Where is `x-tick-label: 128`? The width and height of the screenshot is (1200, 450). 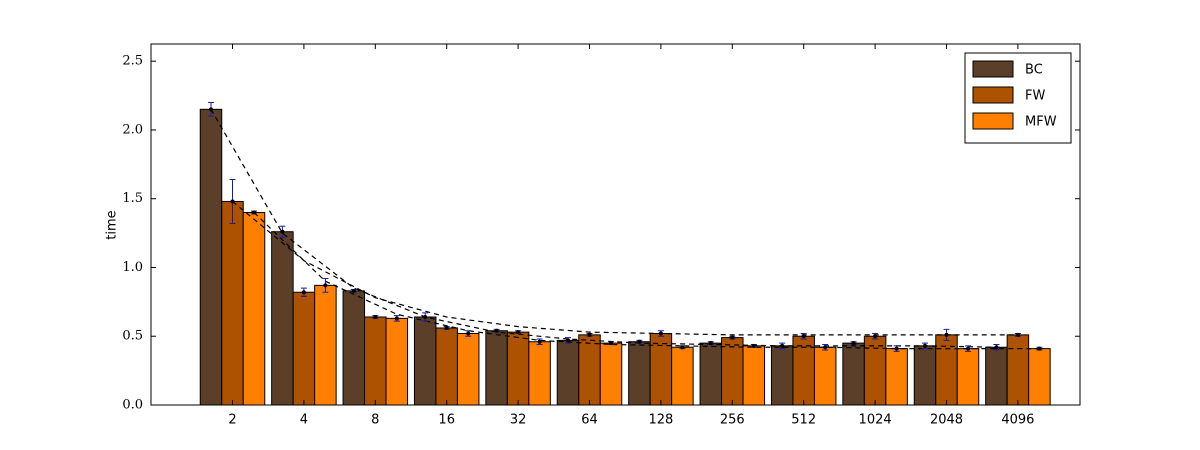
x-tick-label: 128 is located at coordinates (660, 420).